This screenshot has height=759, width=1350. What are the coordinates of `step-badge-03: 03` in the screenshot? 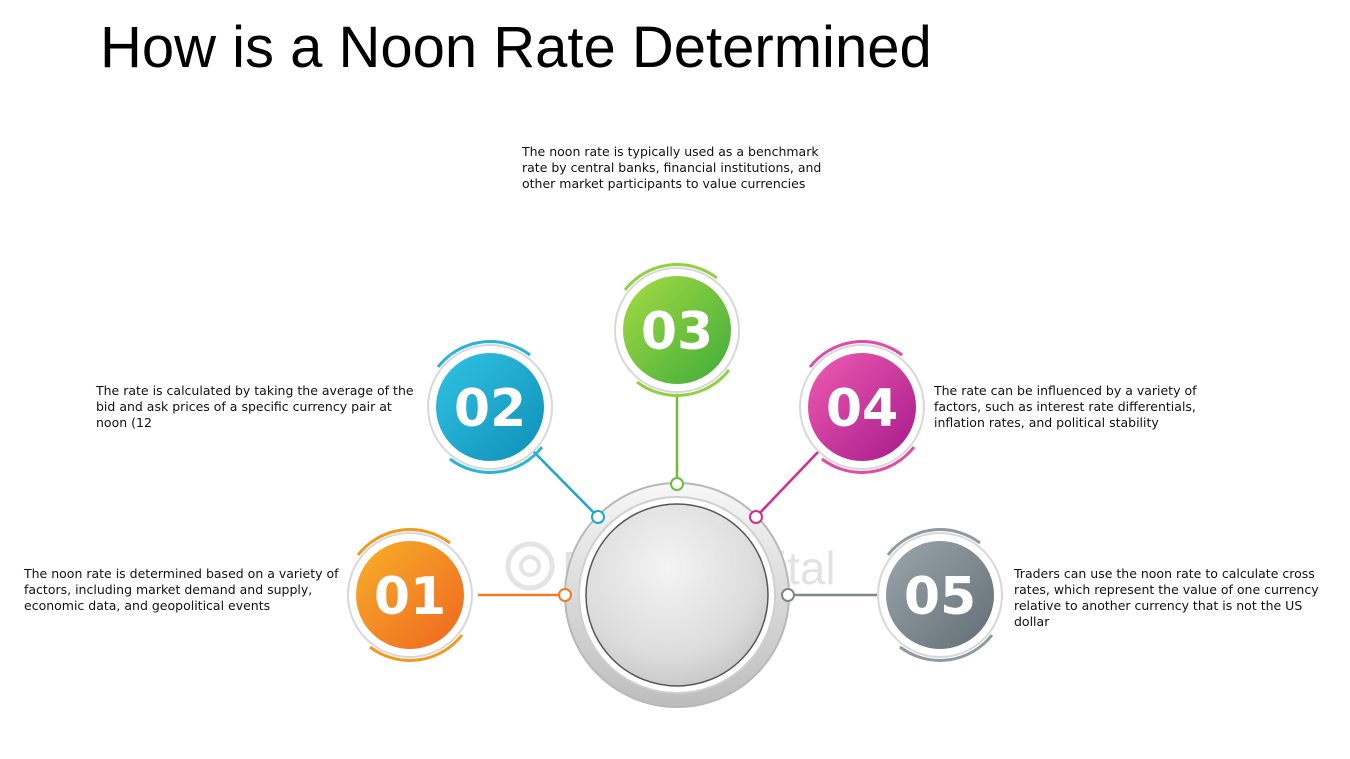 It's located at (677, 330).